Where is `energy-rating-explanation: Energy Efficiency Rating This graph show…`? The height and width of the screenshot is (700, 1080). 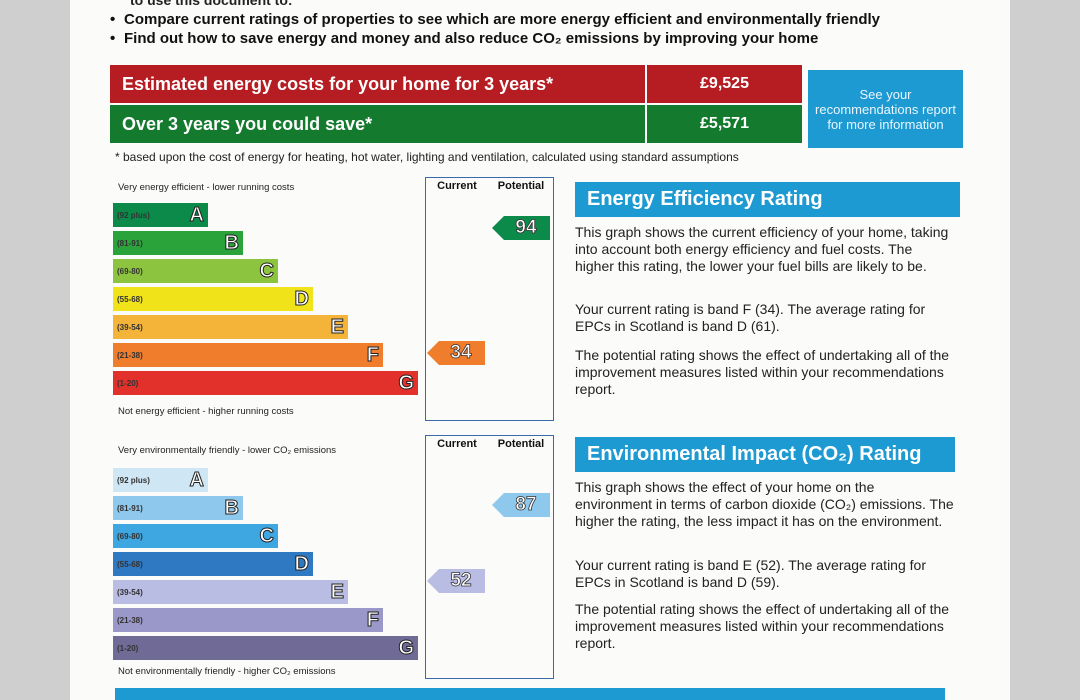 energy-rating-explanation: Energy Efficiency Rating This graph show… is located at coordinates (767, 297).